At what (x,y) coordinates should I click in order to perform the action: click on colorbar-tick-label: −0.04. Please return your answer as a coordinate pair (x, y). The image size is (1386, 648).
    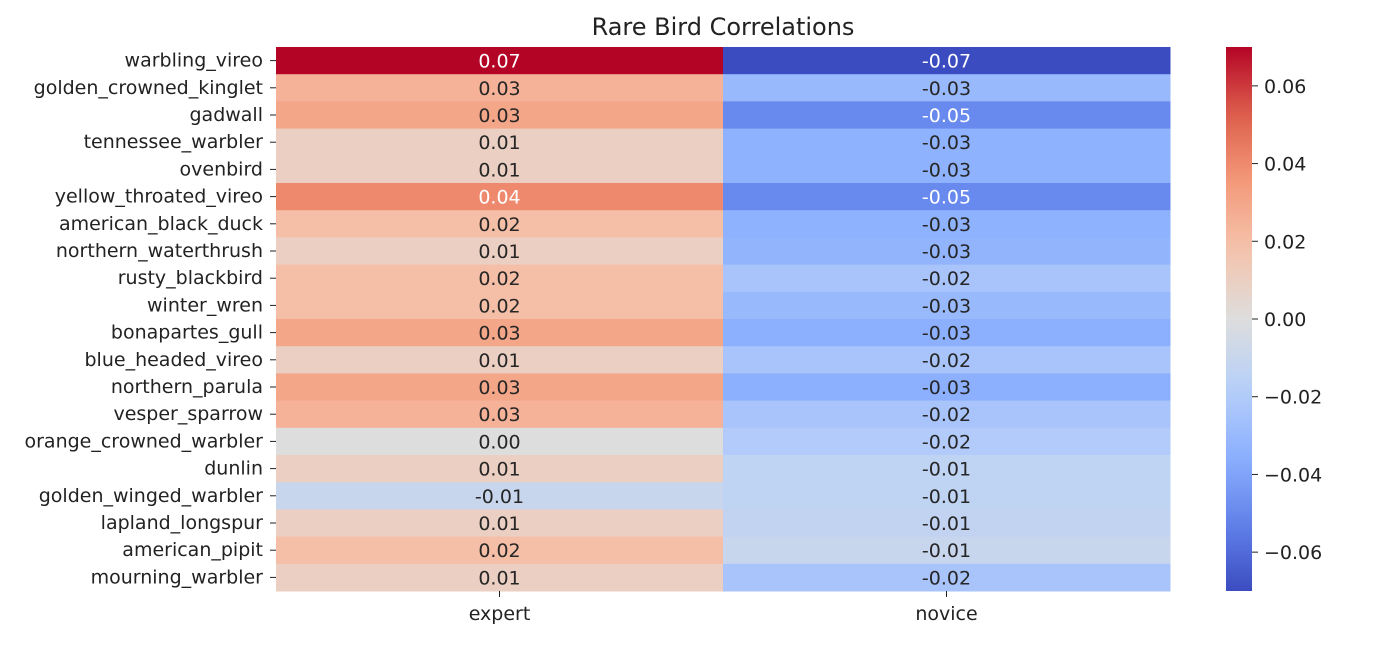
    Looking at the image, I should click on (1293, 475).